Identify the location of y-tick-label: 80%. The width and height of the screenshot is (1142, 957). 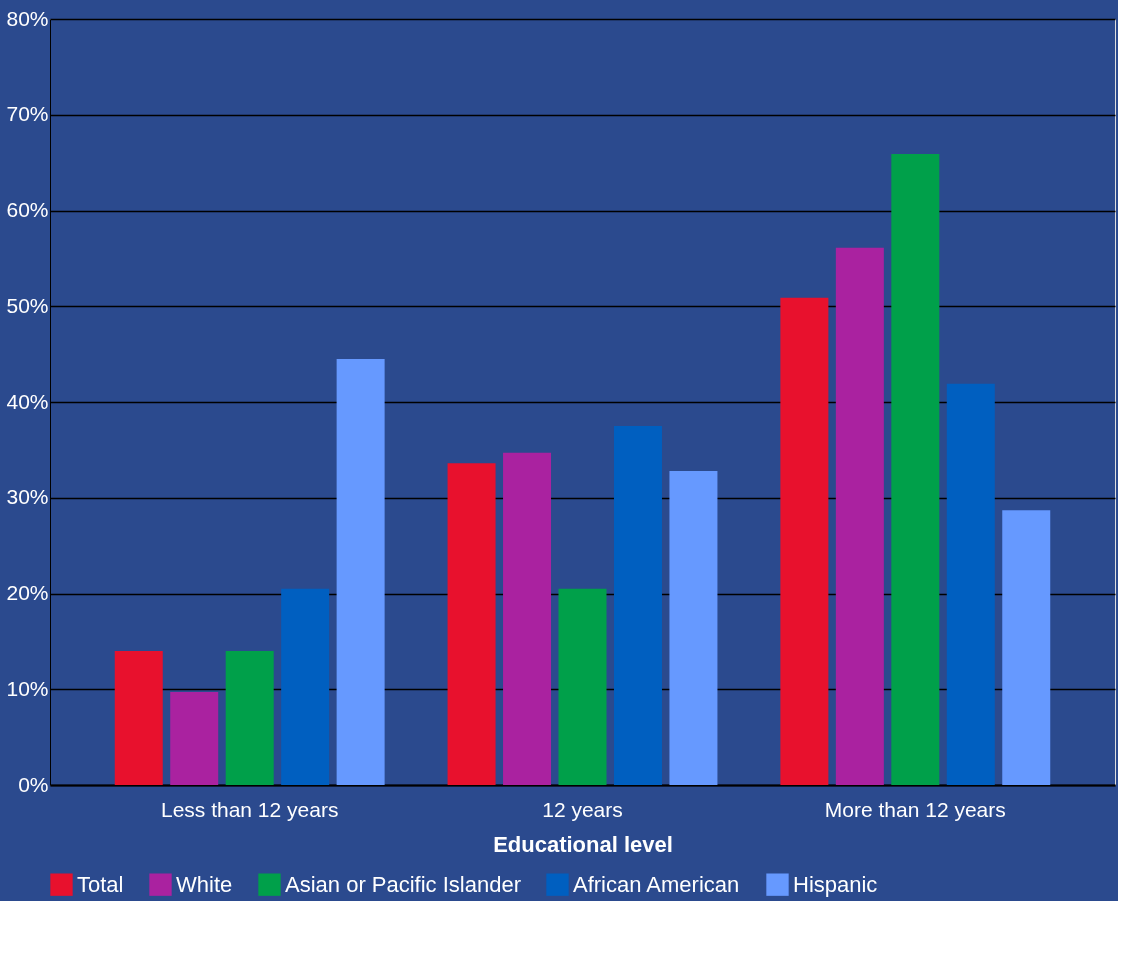
(27, 18).